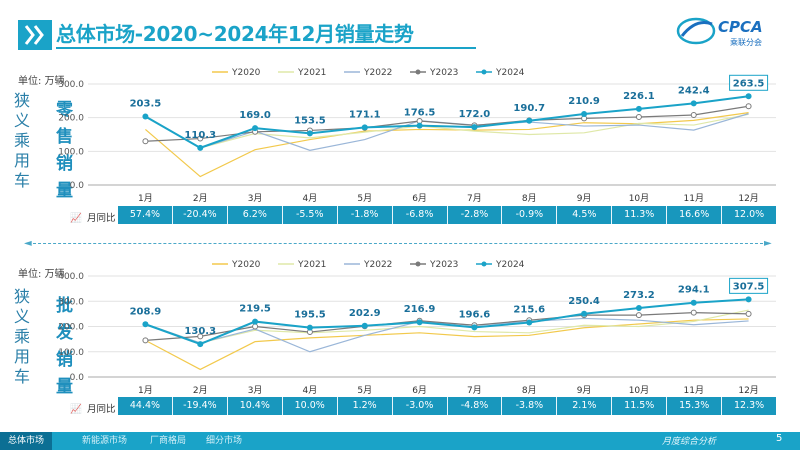 The width and height of the screenshot is (800, 452). I want to click on wholesale-y-tick: 400.0, so click(71, 277).